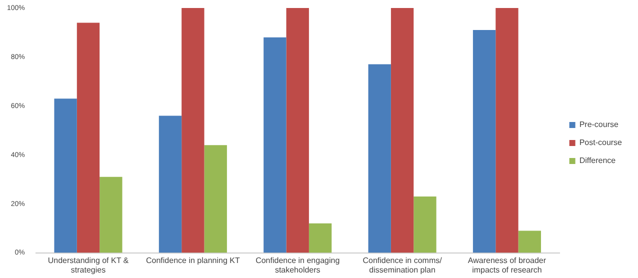 The image size is (638, 278). Describe the element at coordinates (599, 125) in the screenshot. I see `legend-label: Pre-course` at that location.